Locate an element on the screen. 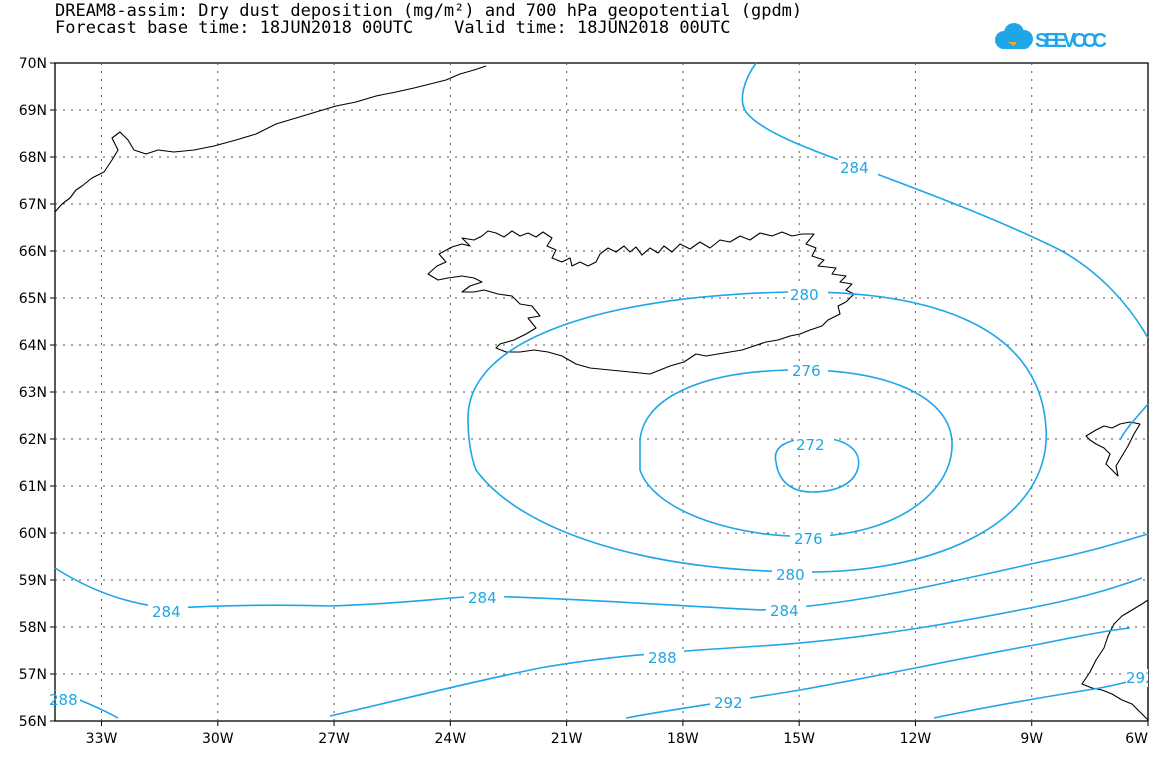 The height and width of the screenshot is (760, 1175). lon-tick-label: 33W is located at coordinates (102, 739).